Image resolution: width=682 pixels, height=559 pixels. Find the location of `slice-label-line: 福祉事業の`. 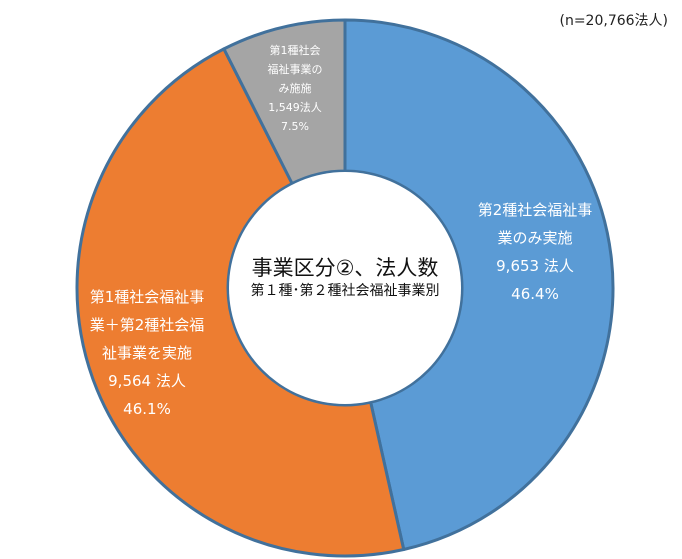

slice-label-line: 福祉事業の is located at coordinates (295, 69).